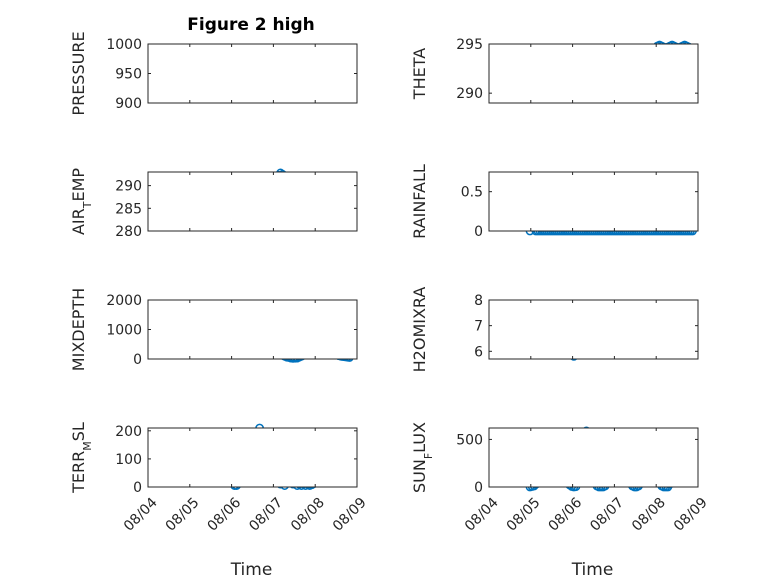 This screenshot has height=583, width=778. I want to click on y-axis-label: H2OMIXRA, so click(419, 330).